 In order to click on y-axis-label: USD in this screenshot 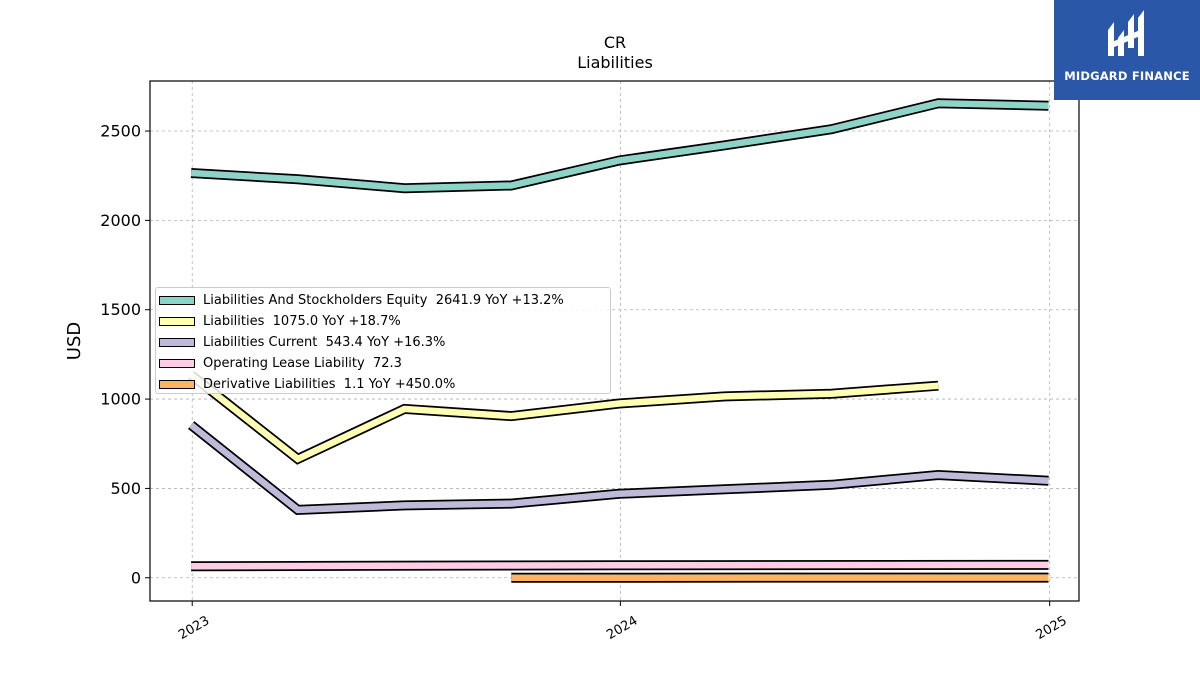, I will do `click(74, 341)`.